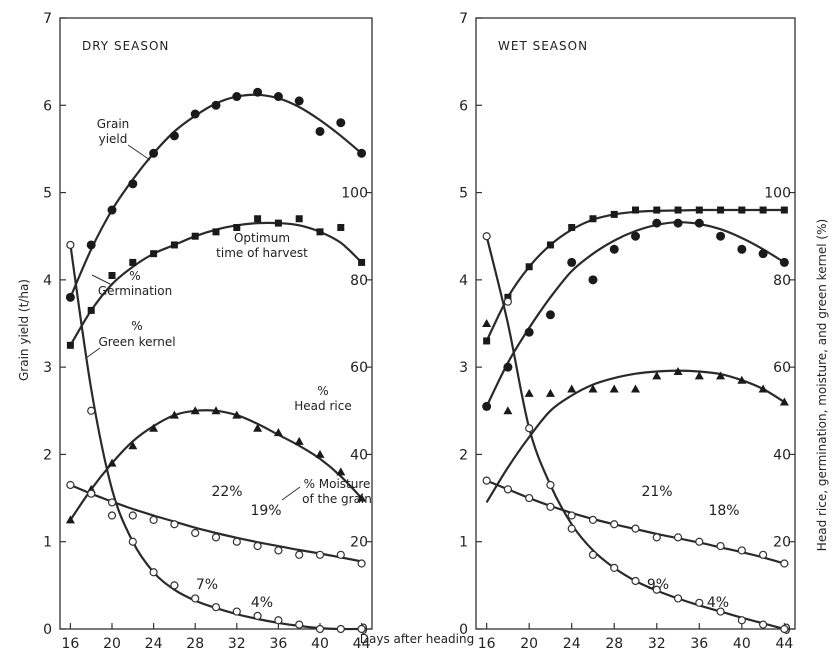 The width and height of the screenshot is (835, 650). I want to click on x-tick-label: 40, so click(320, 643).